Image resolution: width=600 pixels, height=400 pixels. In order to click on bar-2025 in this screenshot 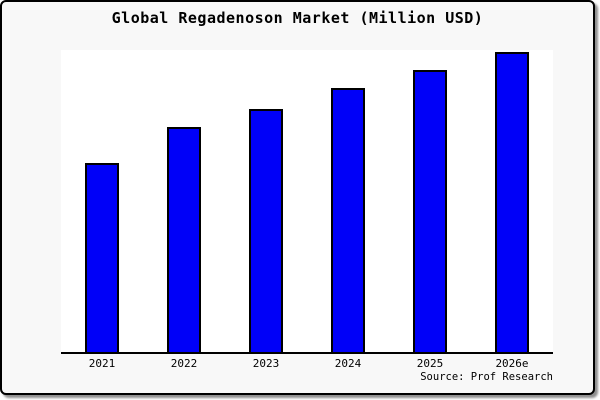, I will do `click(430, 211)`.